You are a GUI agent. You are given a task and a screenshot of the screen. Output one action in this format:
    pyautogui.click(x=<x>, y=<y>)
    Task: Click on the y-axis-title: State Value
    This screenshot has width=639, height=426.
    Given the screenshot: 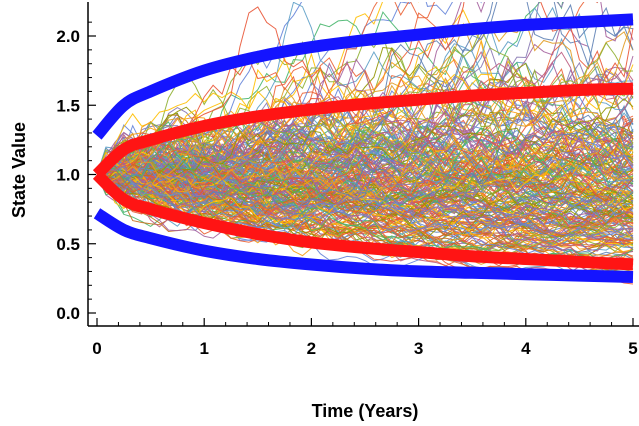 What is the action you would take?
    pyautogui.click(x=19, y=170)
    